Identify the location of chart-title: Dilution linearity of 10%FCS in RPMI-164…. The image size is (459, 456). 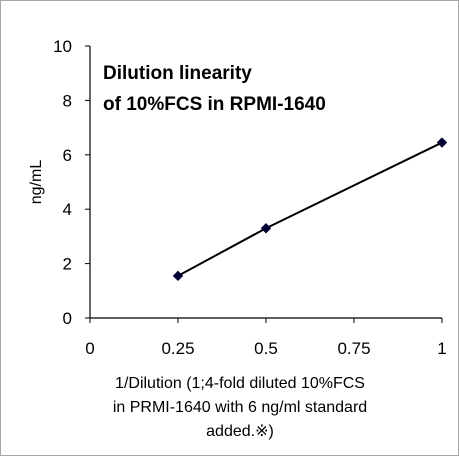
(214, 89).